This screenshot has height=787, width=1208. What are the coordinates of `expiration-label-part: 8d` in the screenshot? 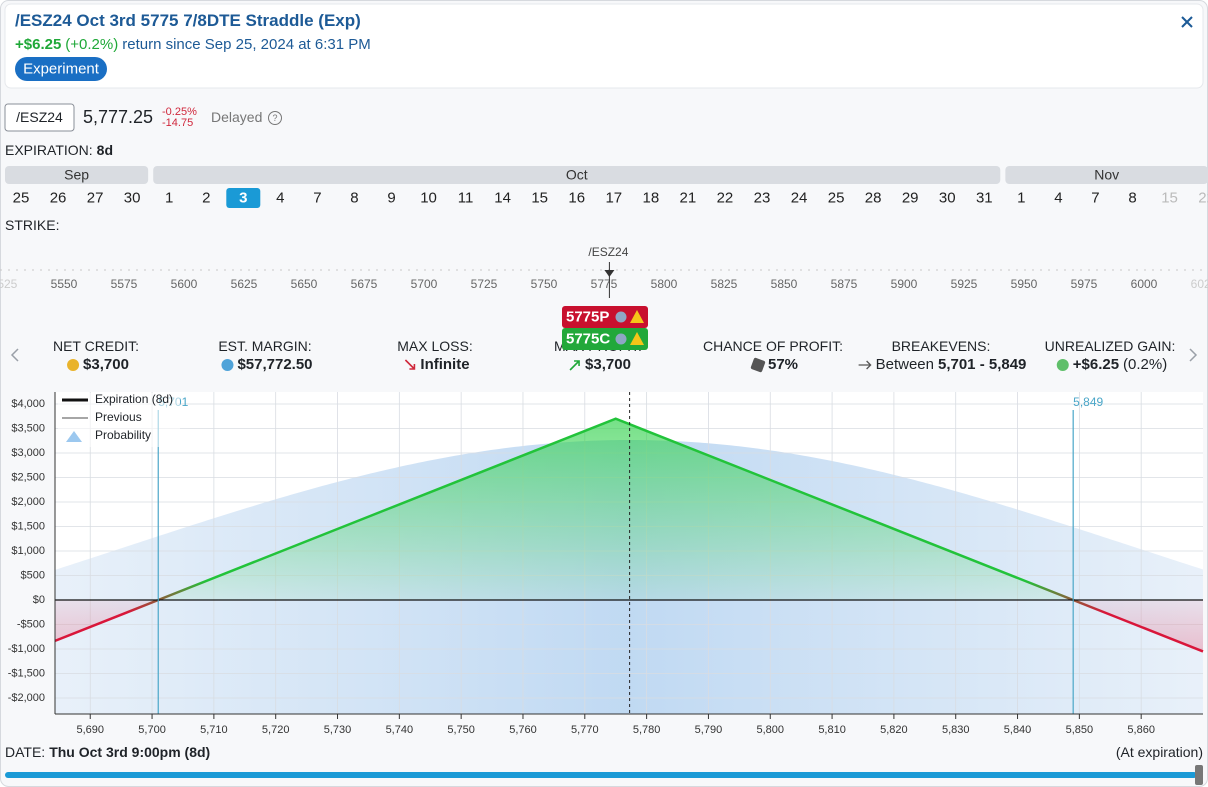 It's located at (105, 150).